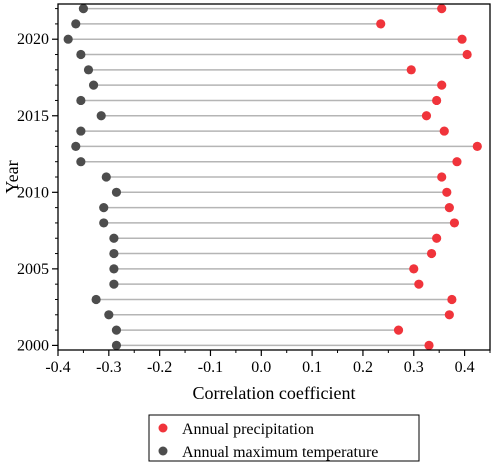  I want to click on x-tick-label: 0.3, so click(414, 367).